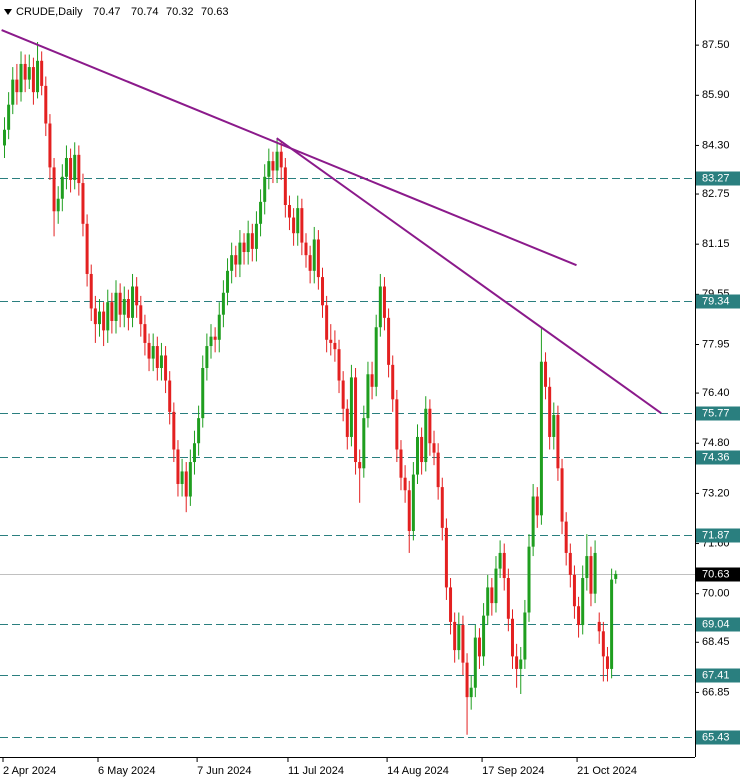 The width and height of the screenshot is (745, 783). I want to click on menu-arrow, so click(8, 12).